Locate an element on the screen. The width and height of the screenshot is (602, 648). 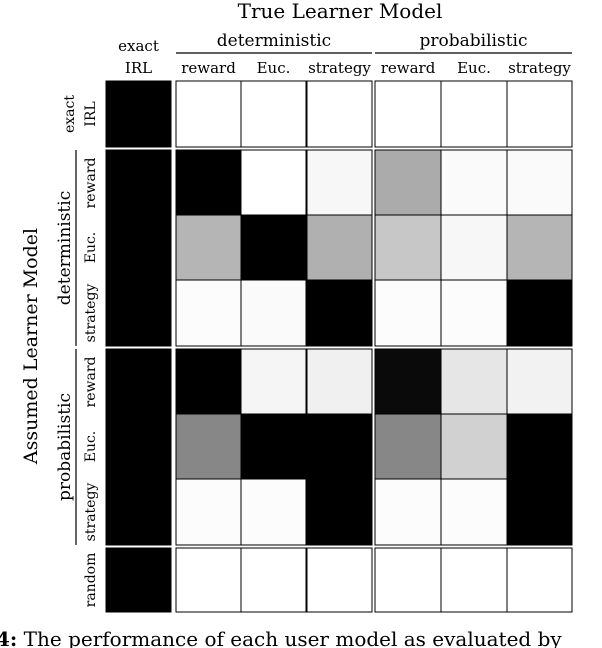
column-group-1-label: deterministic is located at coordinates (274, 41).